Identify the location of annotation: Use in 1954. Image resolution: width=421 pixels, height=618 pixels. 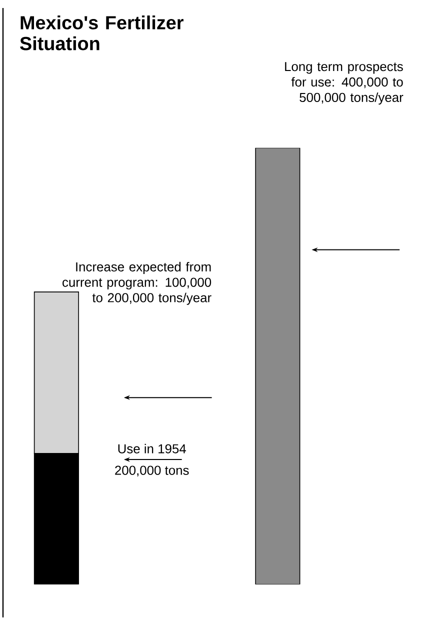
(152, 449).